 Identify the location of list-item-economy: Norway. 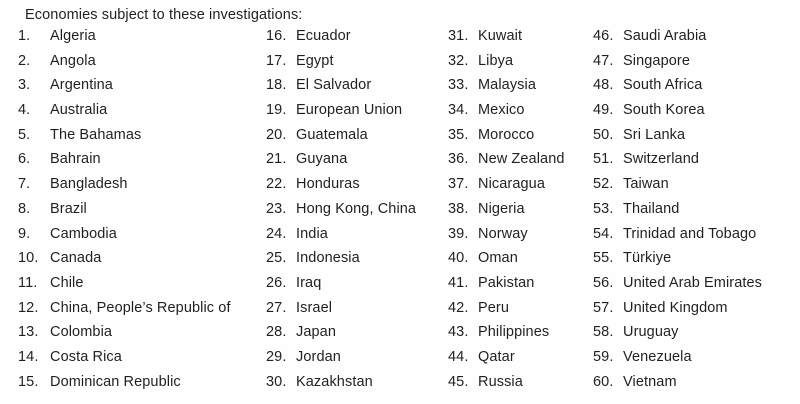
(503, 233).